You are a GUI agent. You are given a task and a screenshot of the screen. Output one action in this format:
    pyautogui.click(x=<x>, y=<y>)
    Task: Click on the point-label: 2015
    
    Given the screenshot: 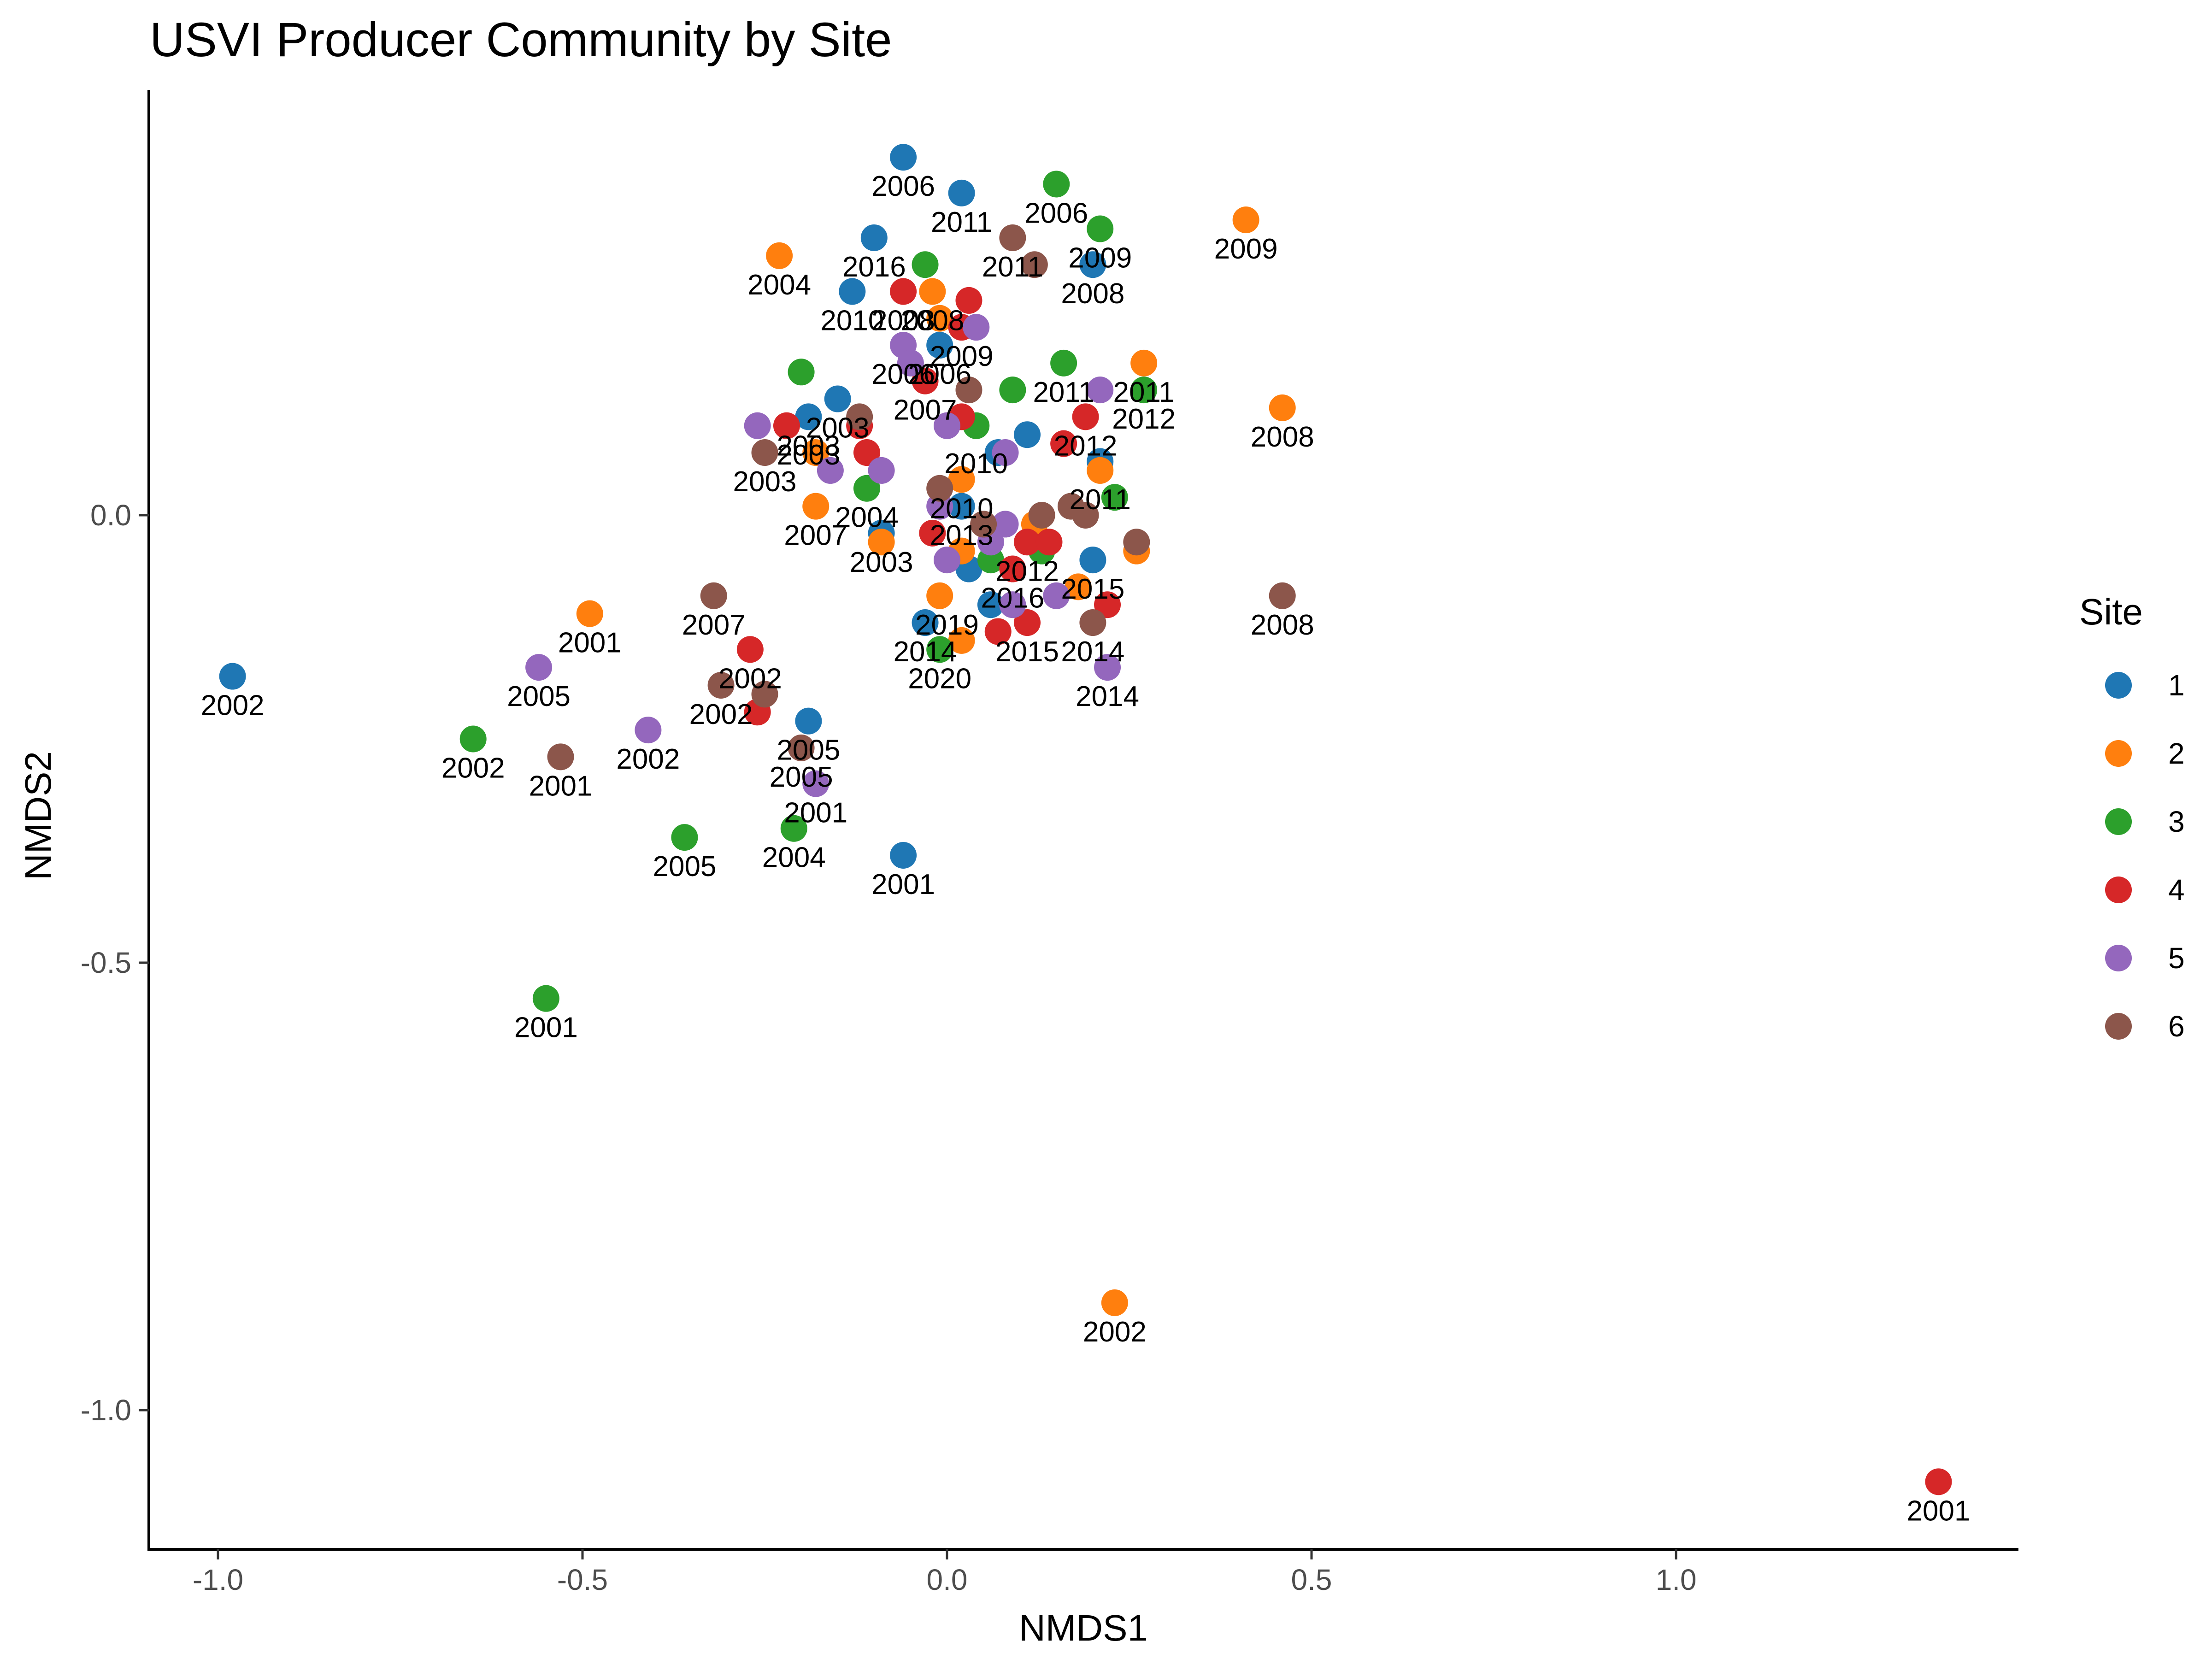 What is the action you would take?
    pyautogui.click(x=1027, y=652)
    